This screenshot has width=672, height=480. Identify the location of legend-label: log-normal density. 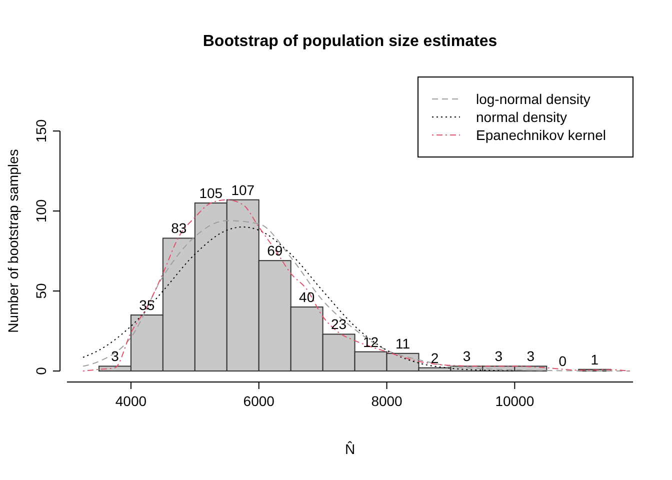
(533, 99).